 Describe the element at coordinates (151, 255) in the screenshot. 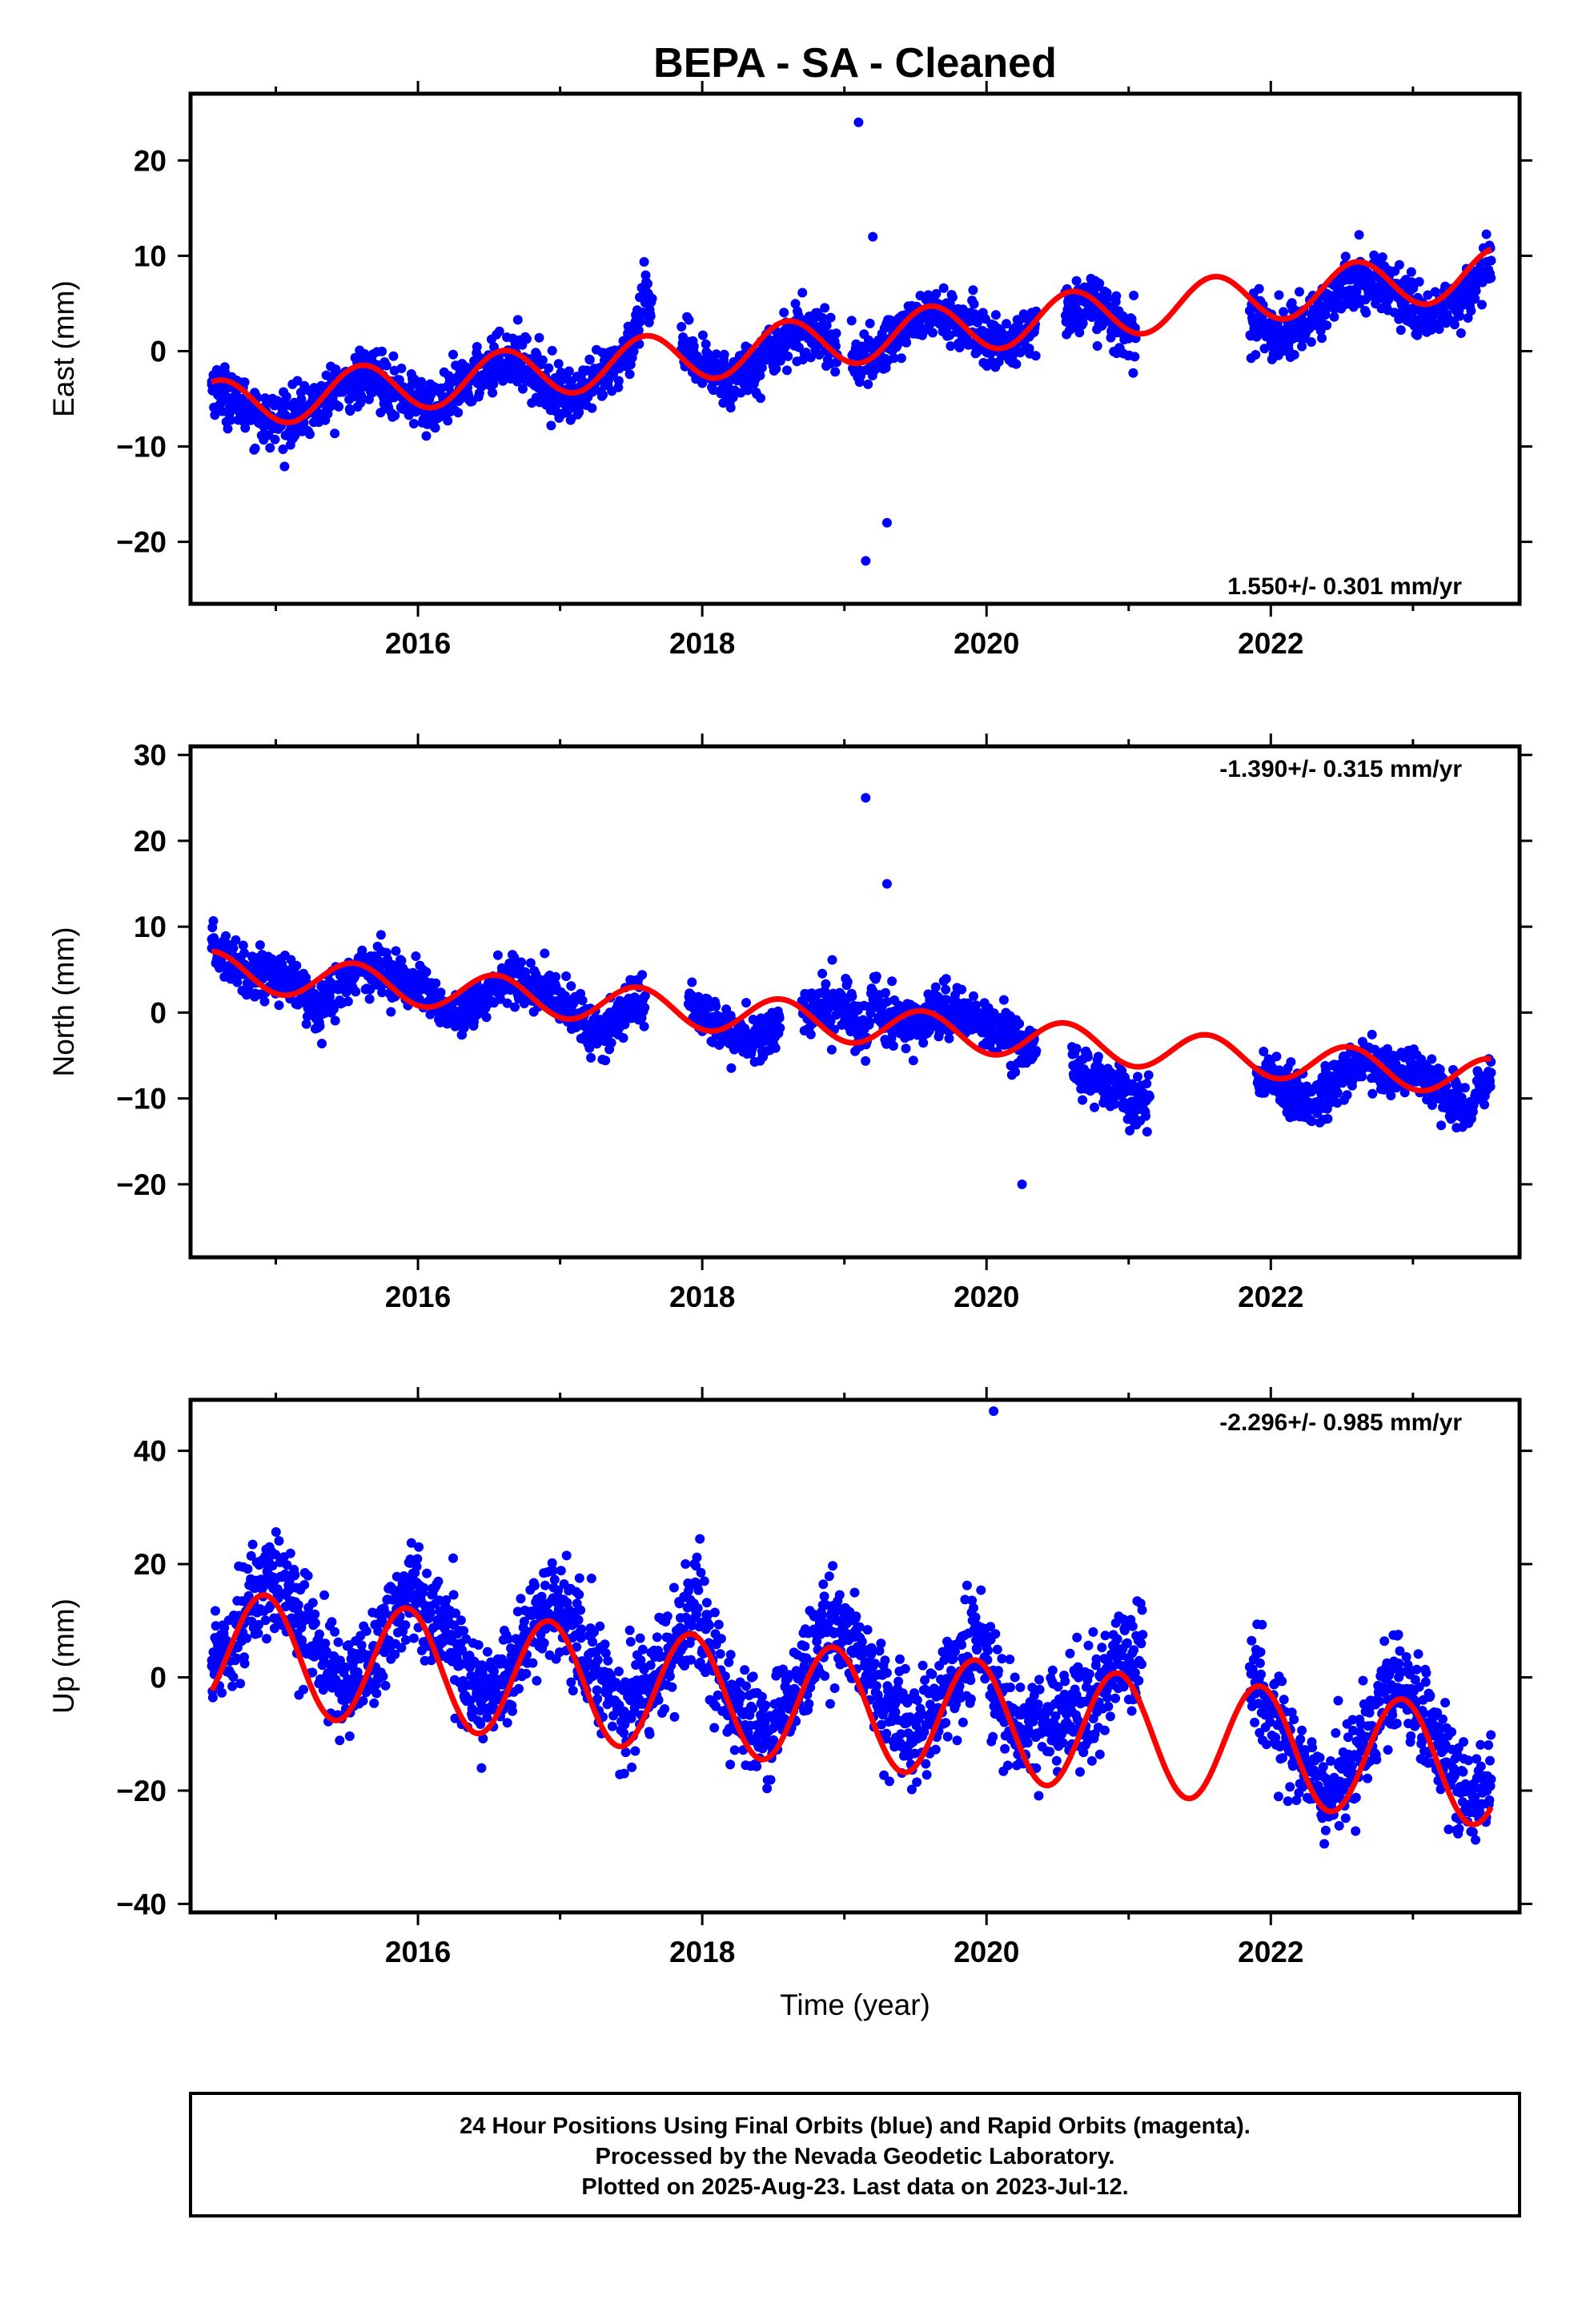

I see `y-tick-label: 10` at that location.